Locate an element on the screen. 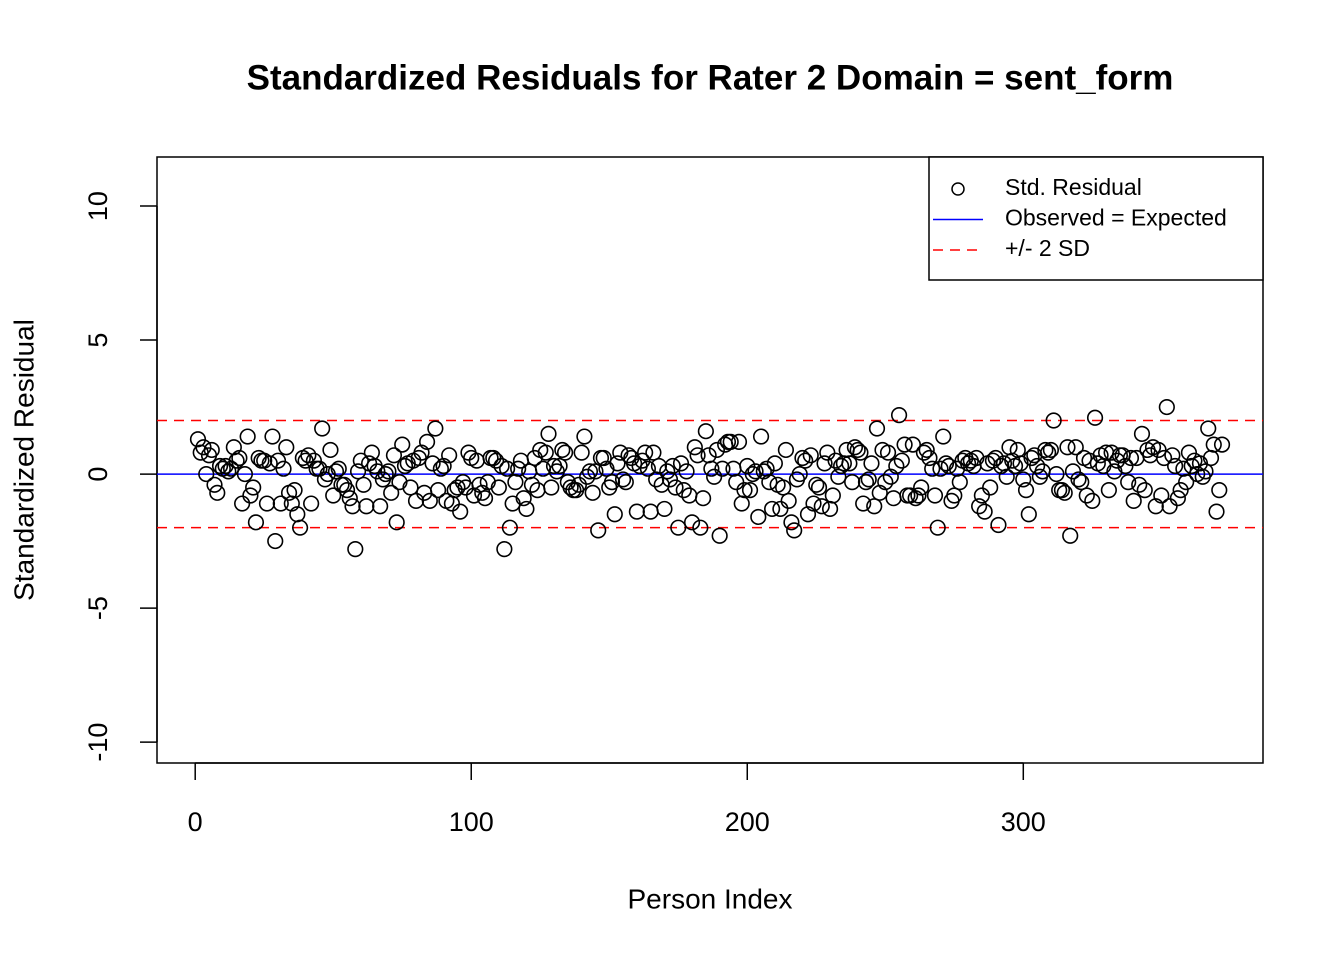 The height and width of the screenshot is (960, 1344). legend-label: Std. Residual is located at coordinates (1073, 187).